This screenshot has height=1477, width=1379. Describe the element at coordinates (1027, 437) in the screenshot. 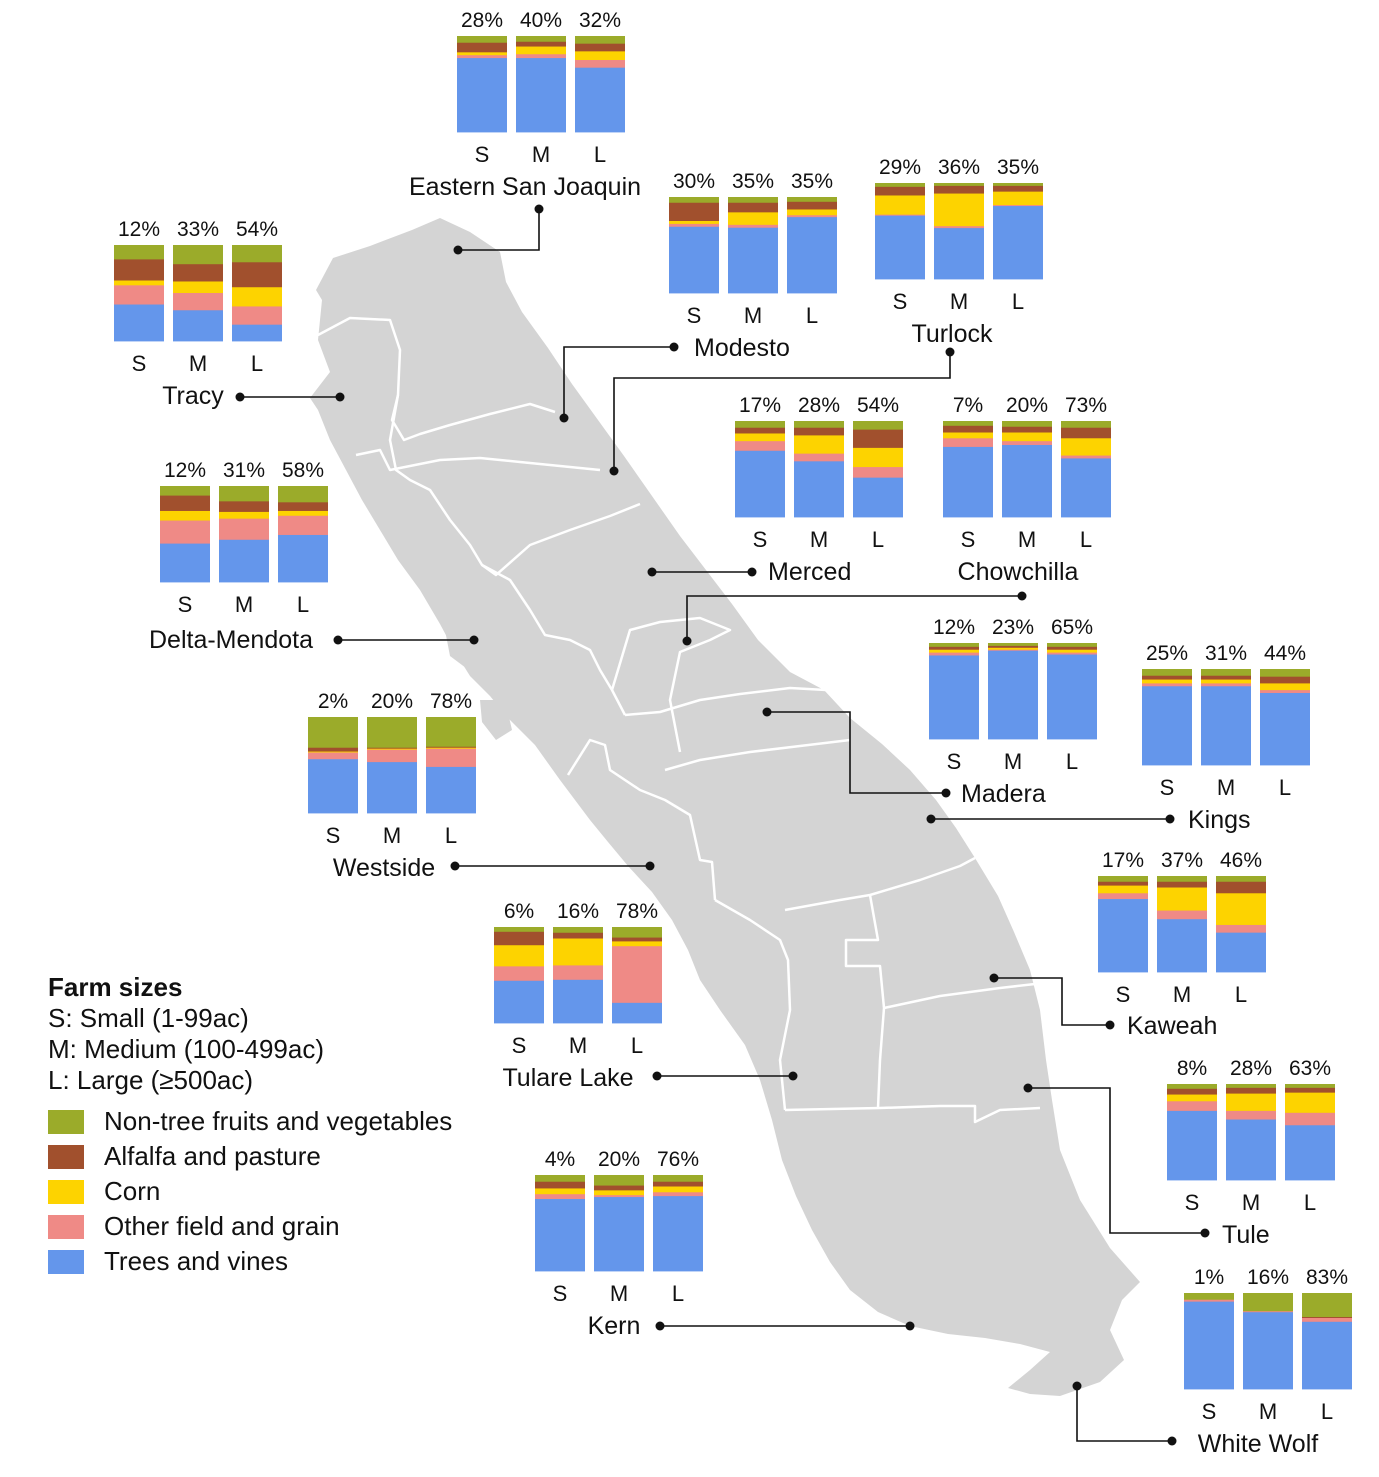

I see `bar-segment-chowchilla-m-corn` at that location.